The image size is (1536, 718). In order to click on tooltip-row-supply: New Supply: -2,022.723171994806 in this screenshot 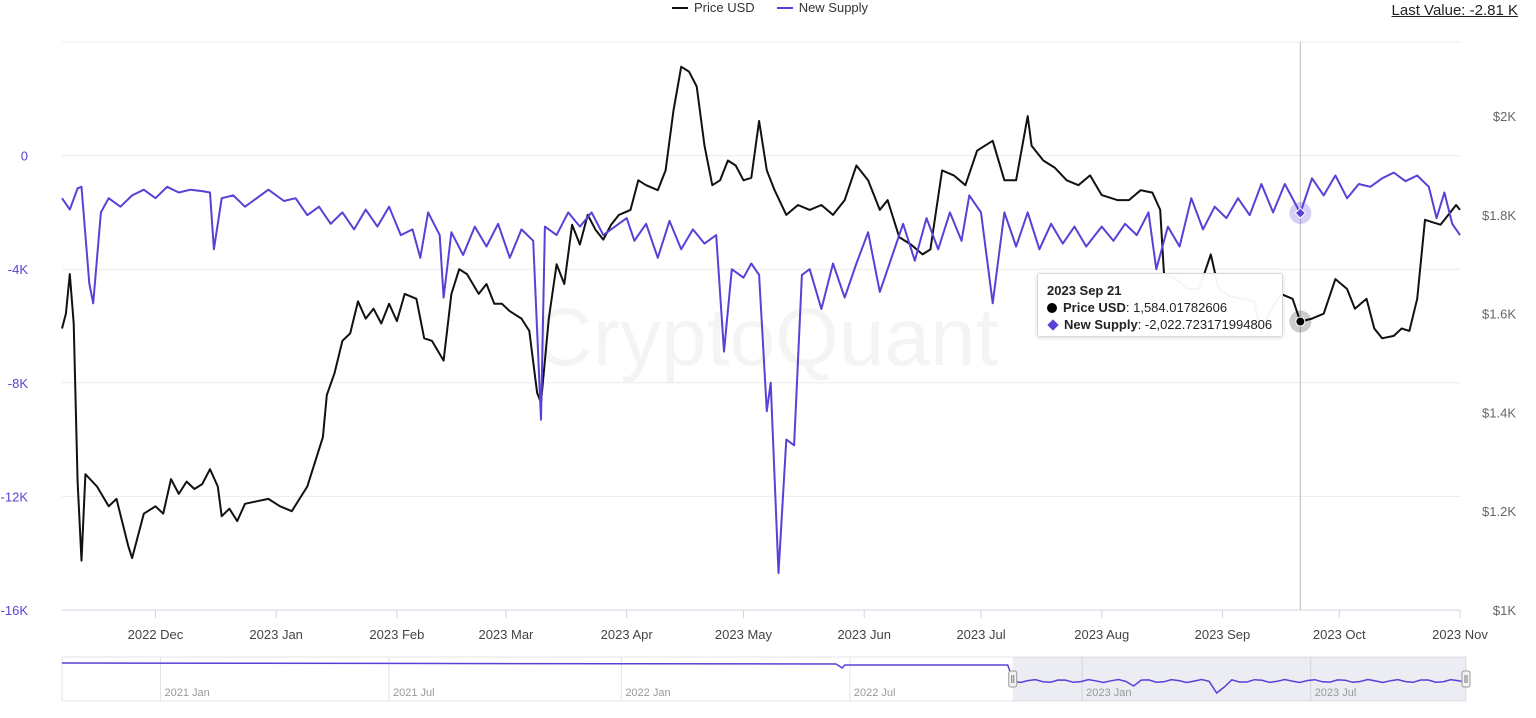, I will do `click(1160, 324)`.